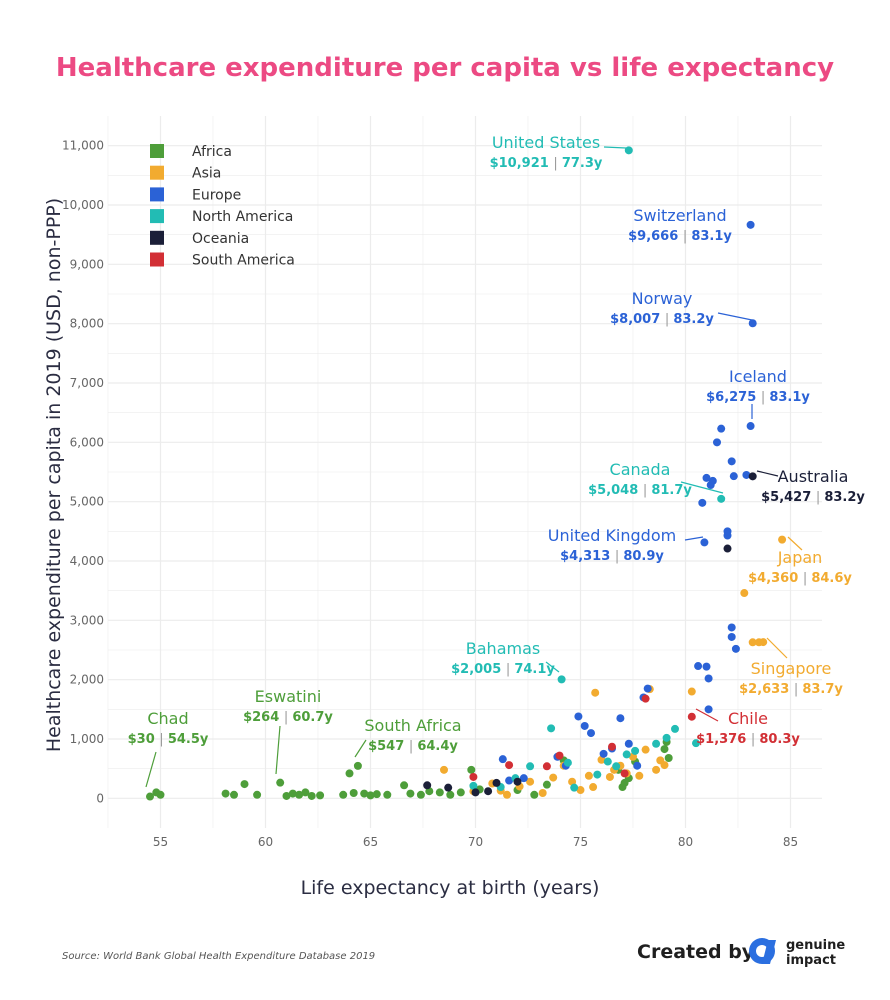 The image size is (890, 1000). I want to click on created-by-label: Created by, so click(696, 952).